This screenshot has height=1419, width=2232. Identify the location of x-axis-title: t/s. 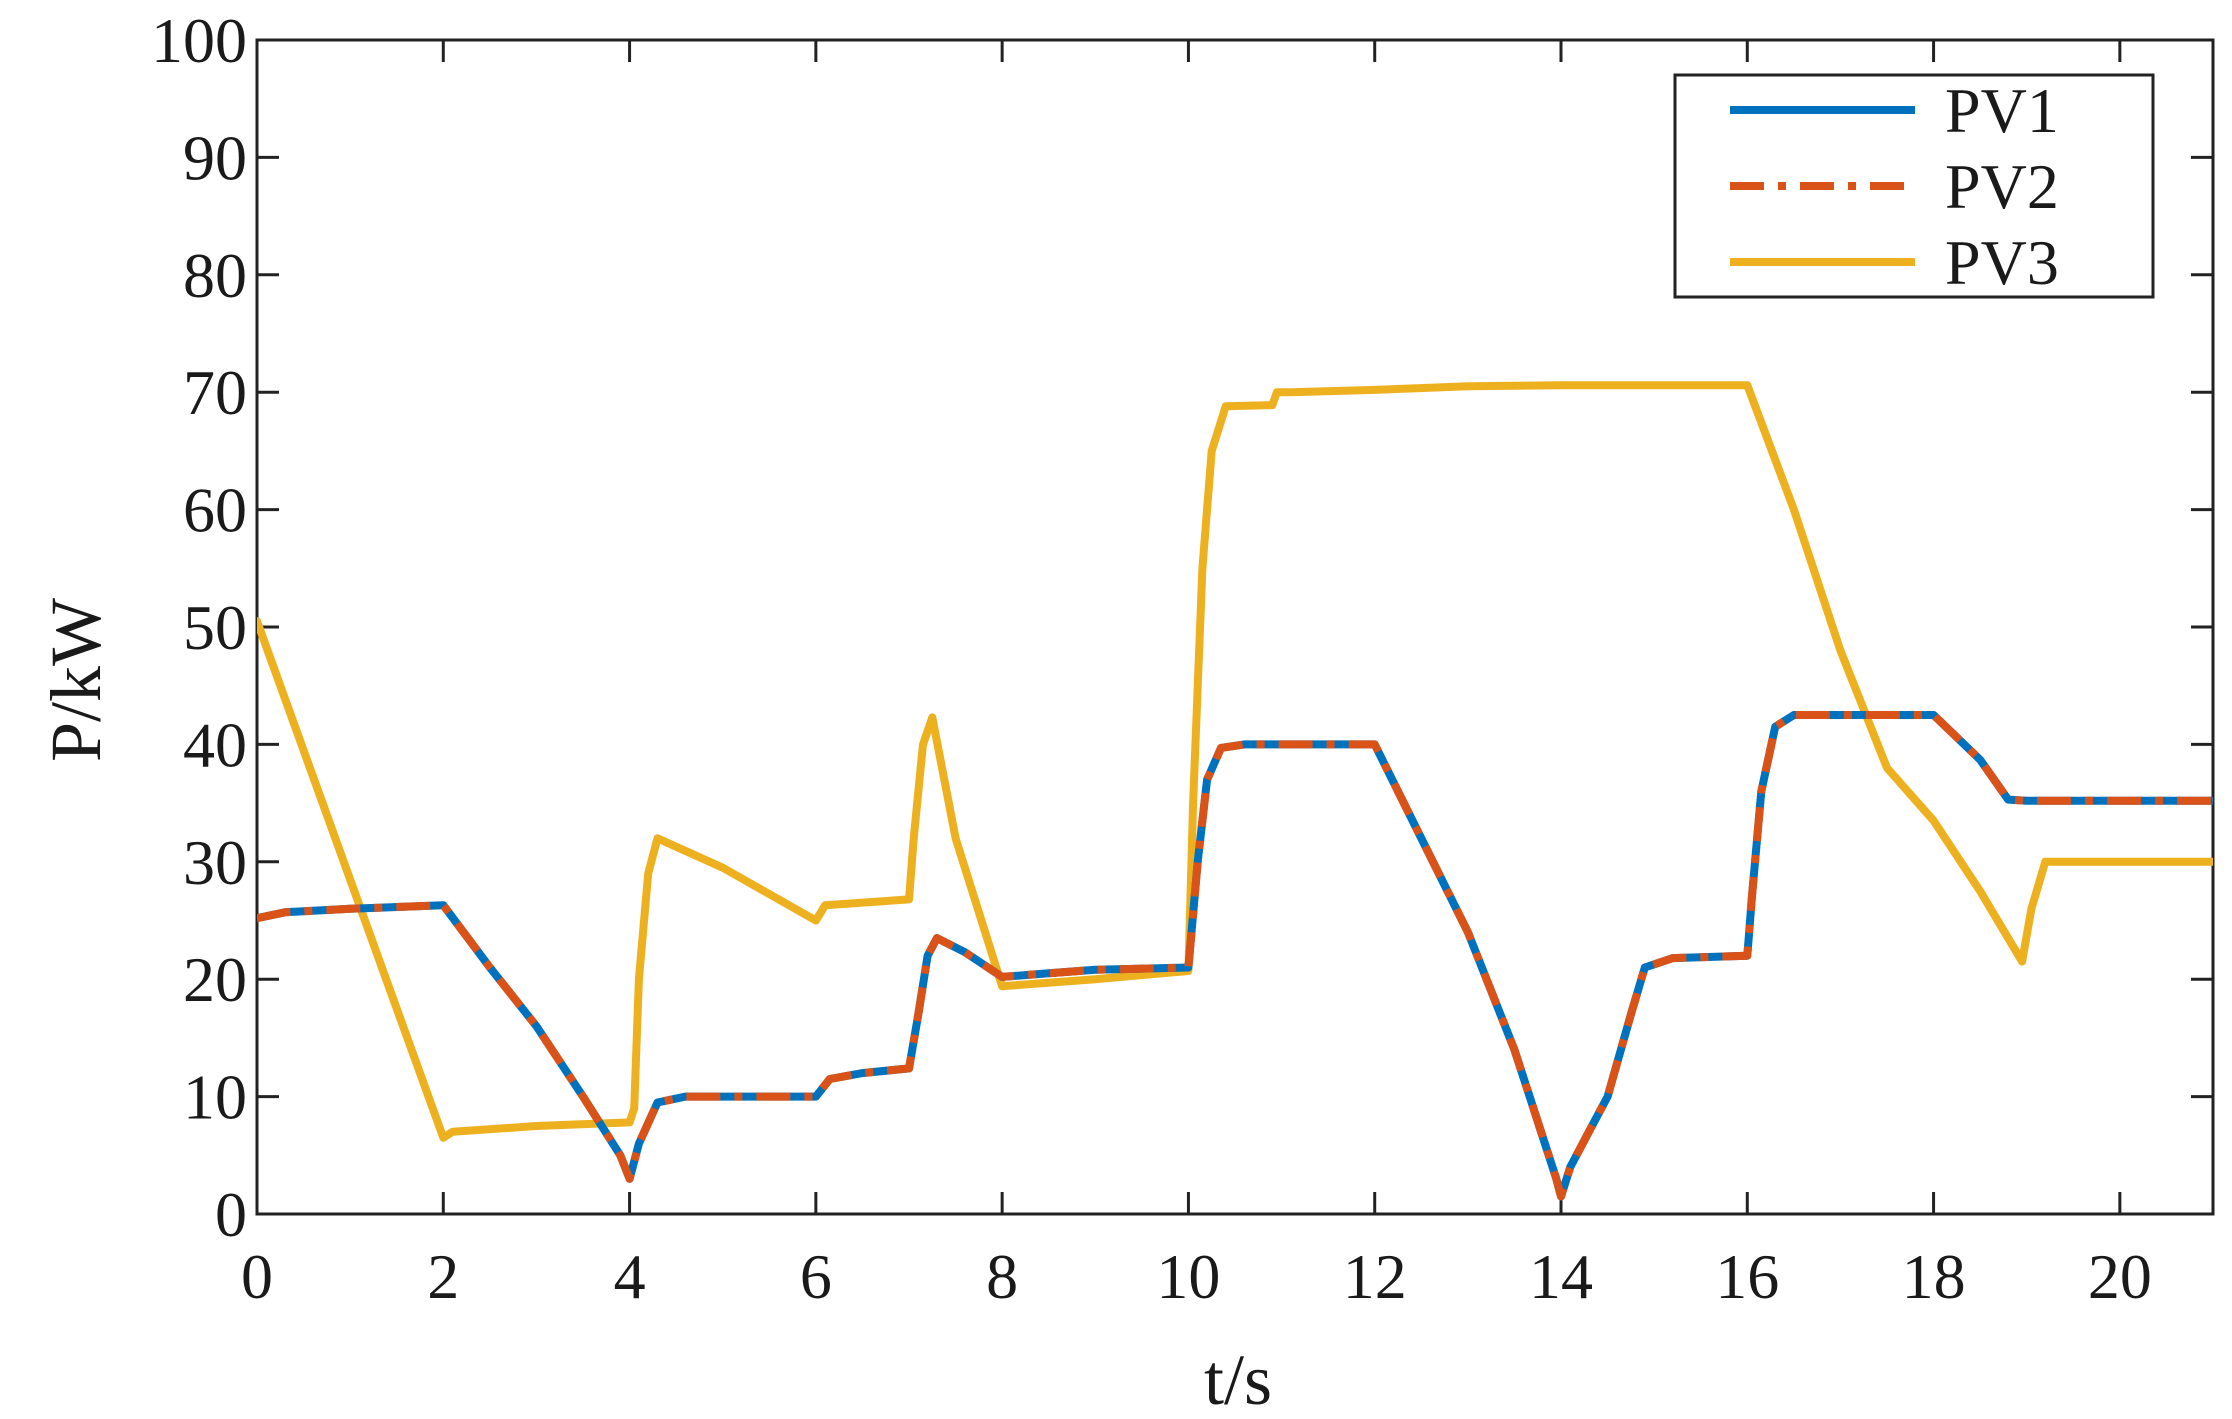
(1238, 1379).